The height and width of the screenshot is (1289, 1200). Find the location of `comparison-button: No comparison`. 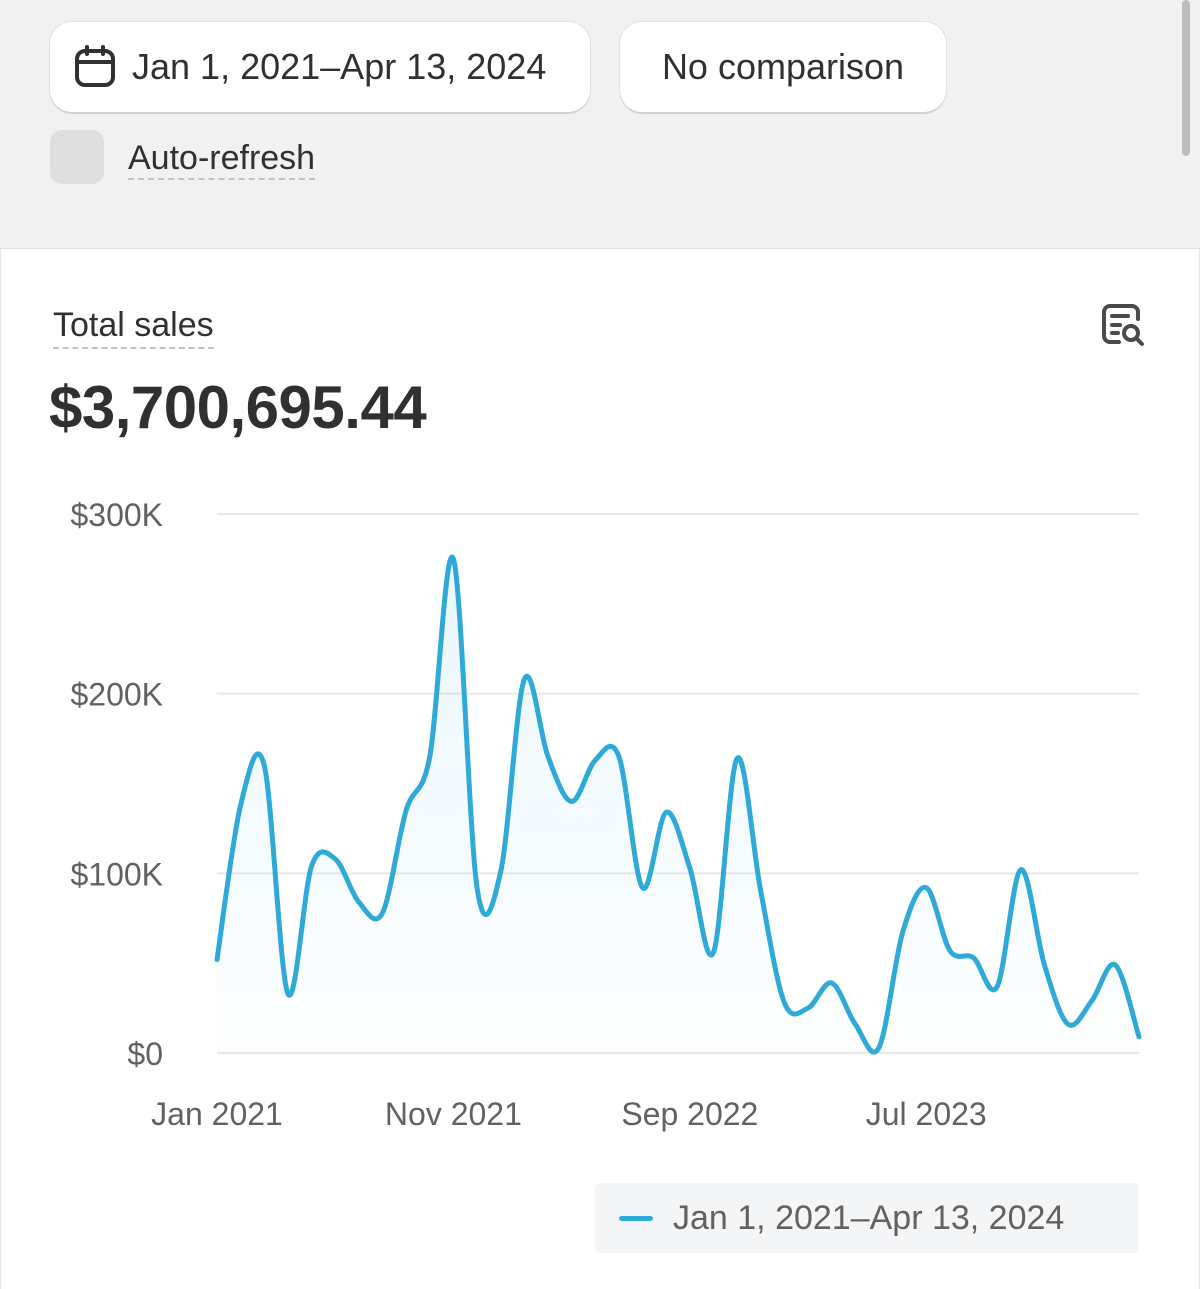

comparison-button: No comparison is located at coordinates (783, 67).